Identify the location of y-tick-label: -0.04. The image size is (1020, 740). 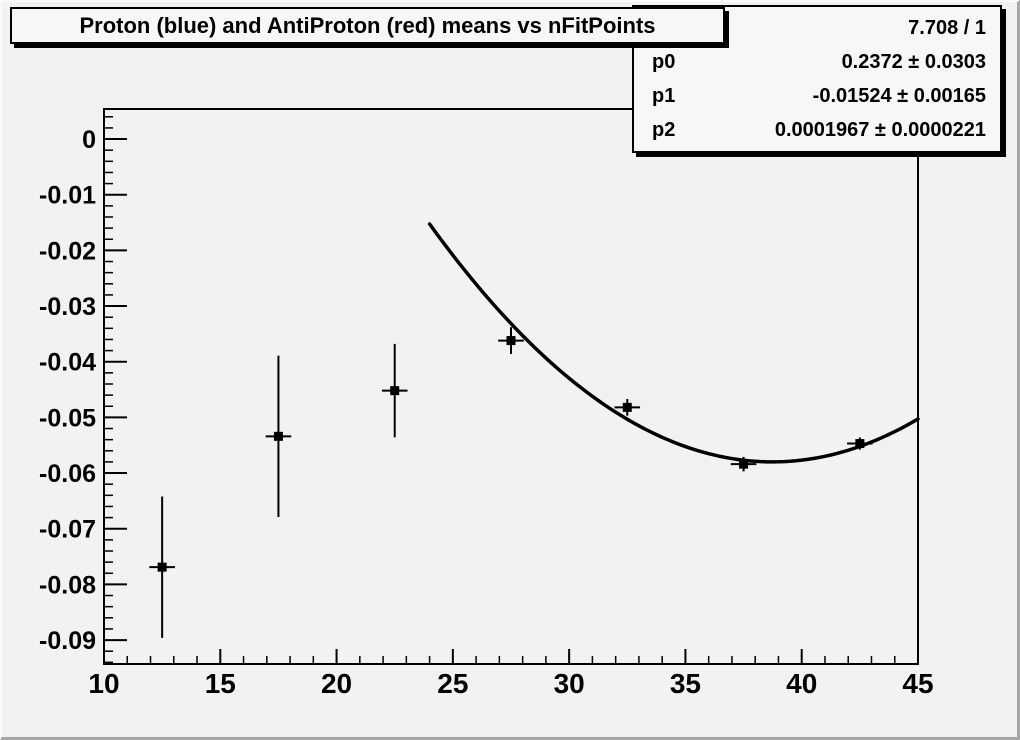
(67, 363).